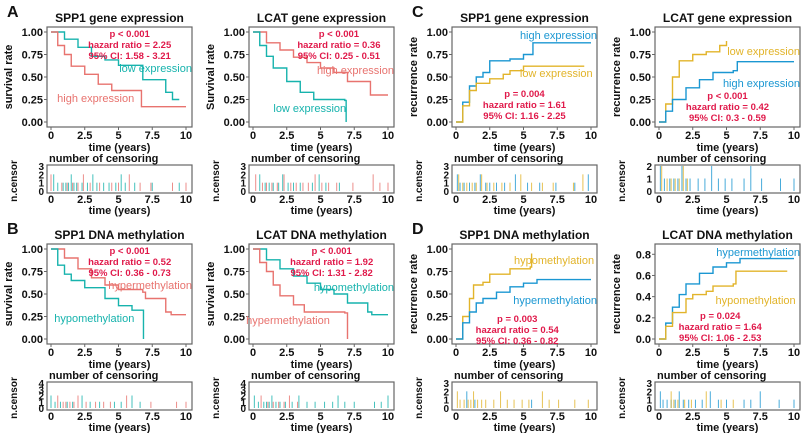 This screenshot has width=811, height=433. What do you see at coordinates (643, 319) in the screenshot?
I see `y-tick-label: 0.2` at bounding box center [643, 319].